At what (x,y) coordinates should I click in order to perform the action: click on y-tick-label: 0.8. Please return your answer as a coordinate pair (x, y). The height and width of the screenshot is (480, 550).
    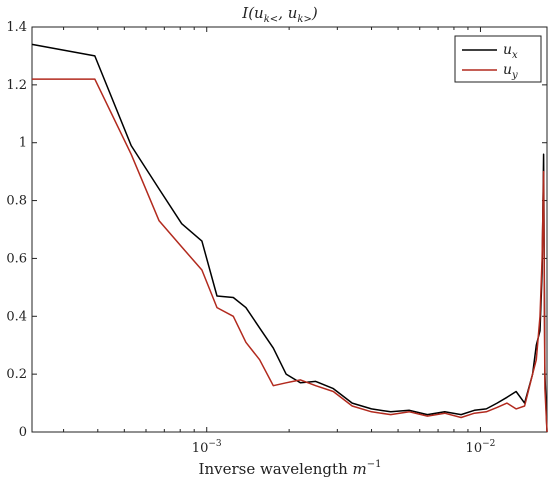
    Looking at the image, I should click on (16, 201).